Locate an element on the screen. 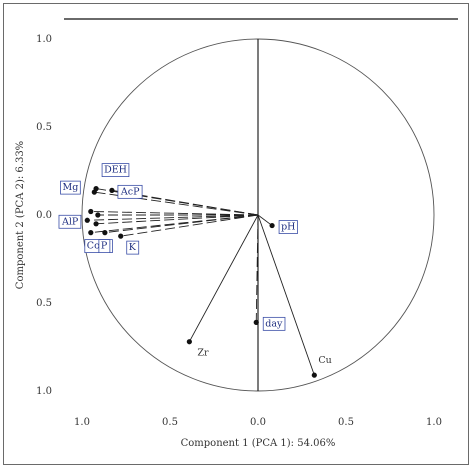 The image size is (474, 470). y-tick-label-1: 0.5 is located at coordinates (44, 127).